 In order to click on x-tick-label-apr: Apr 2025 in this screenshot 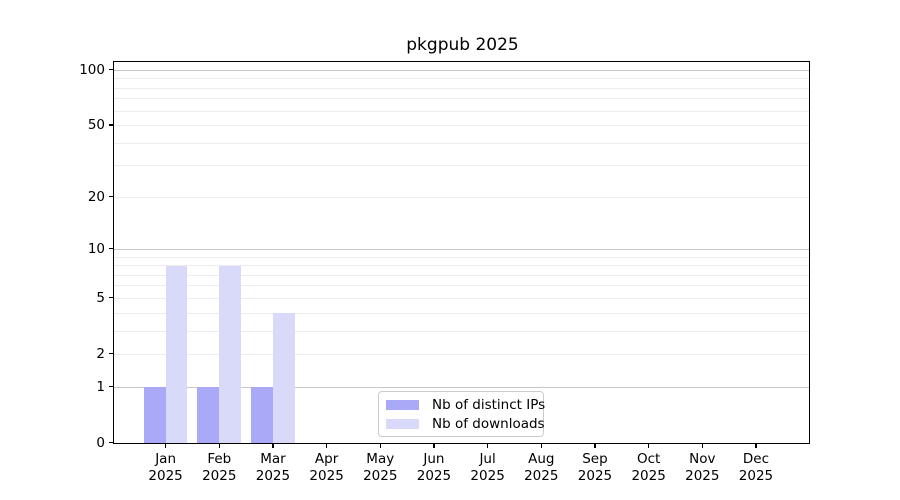, I will do `click(327, 467)`.